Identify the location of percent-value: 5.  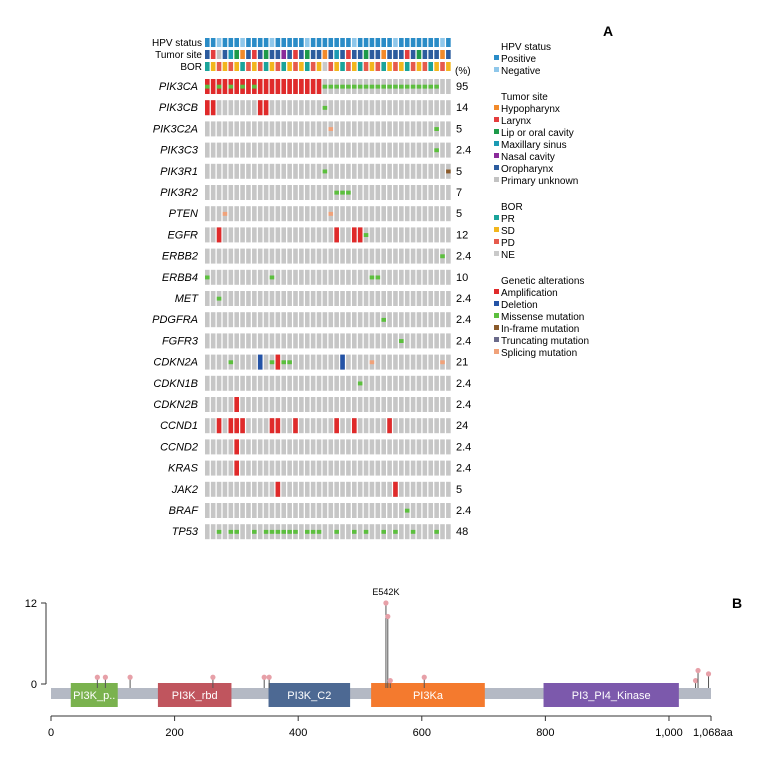
(459, 129).